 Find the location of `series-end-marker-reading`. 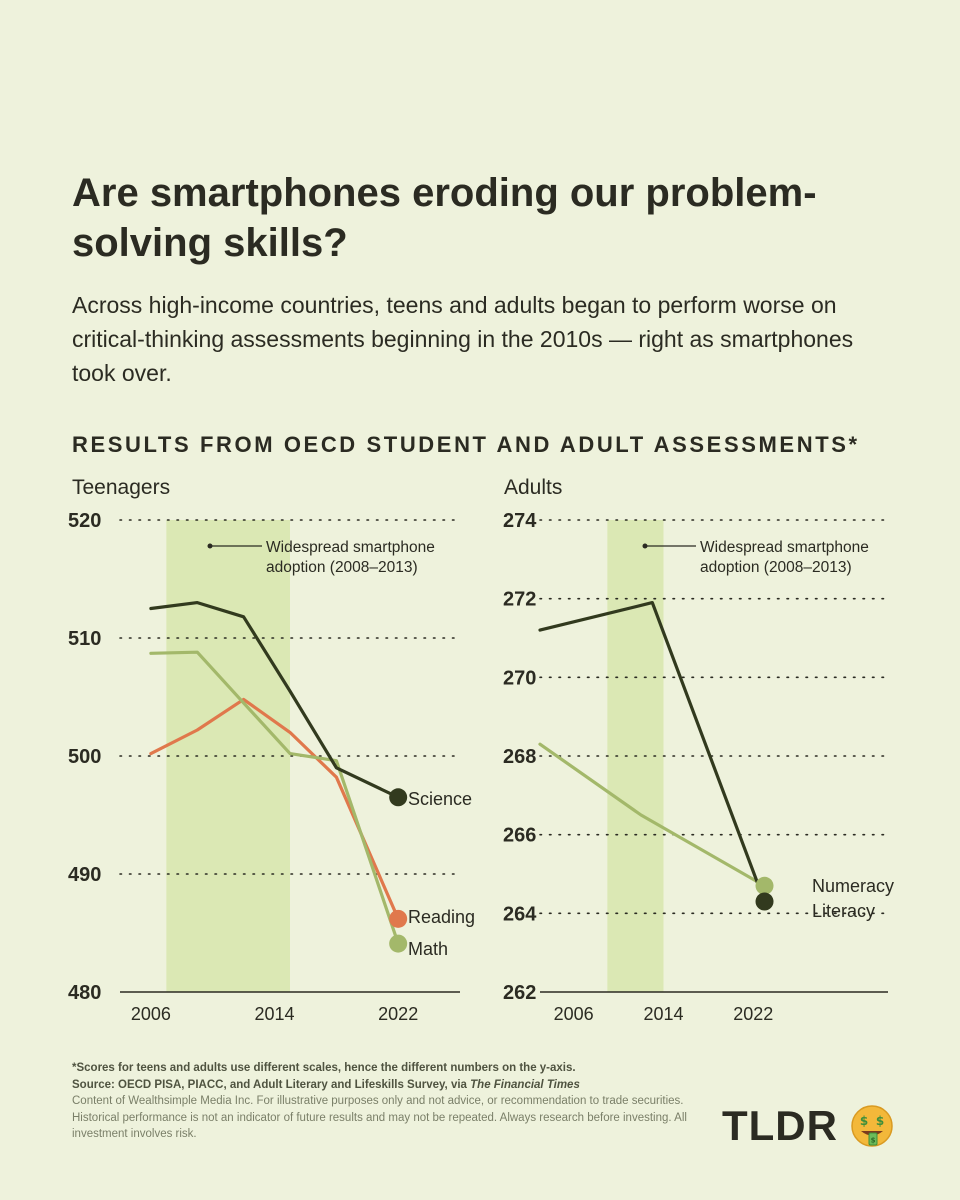

series-end-marker-reading is located at coordinates (398, 918).